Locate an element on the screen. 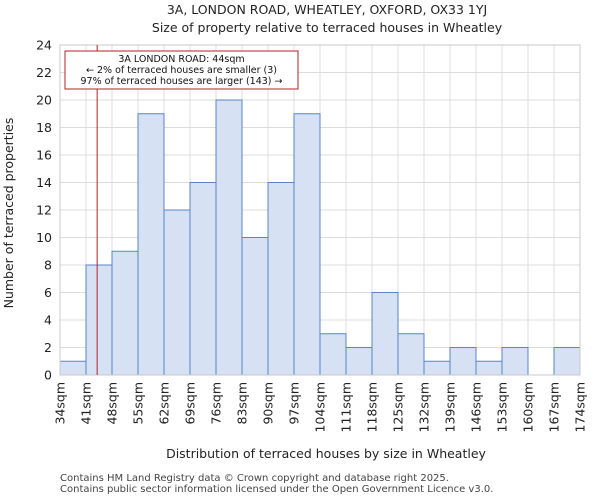 Image resolution: width=600 pixels, height=500 pixels. bar-34sqm is located at coordinates (73, 368).